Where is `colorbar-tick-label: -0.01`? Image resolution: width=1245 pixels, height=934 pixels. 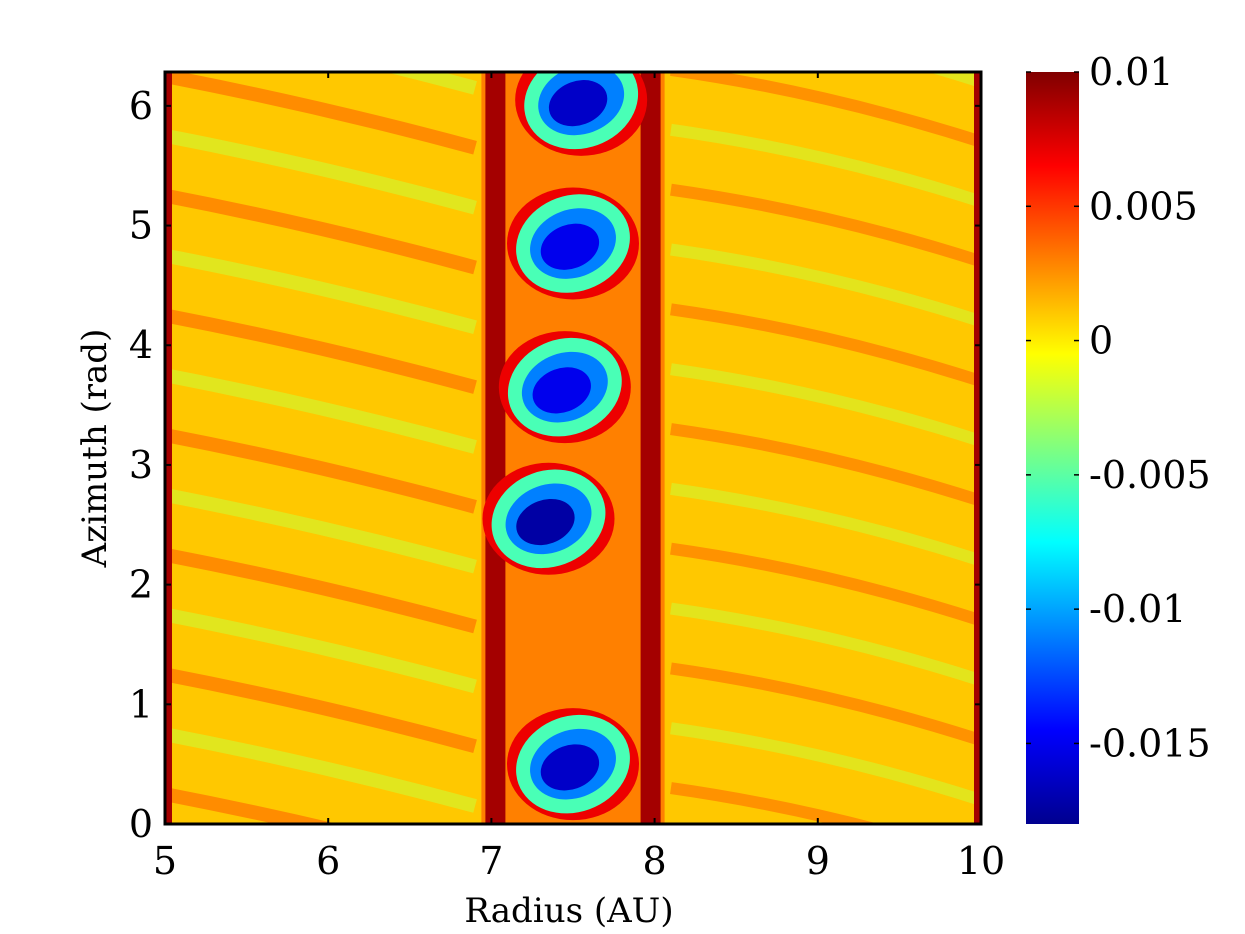 colorbar-tick-label: -0.01 is located at coordinates (1137, 609).